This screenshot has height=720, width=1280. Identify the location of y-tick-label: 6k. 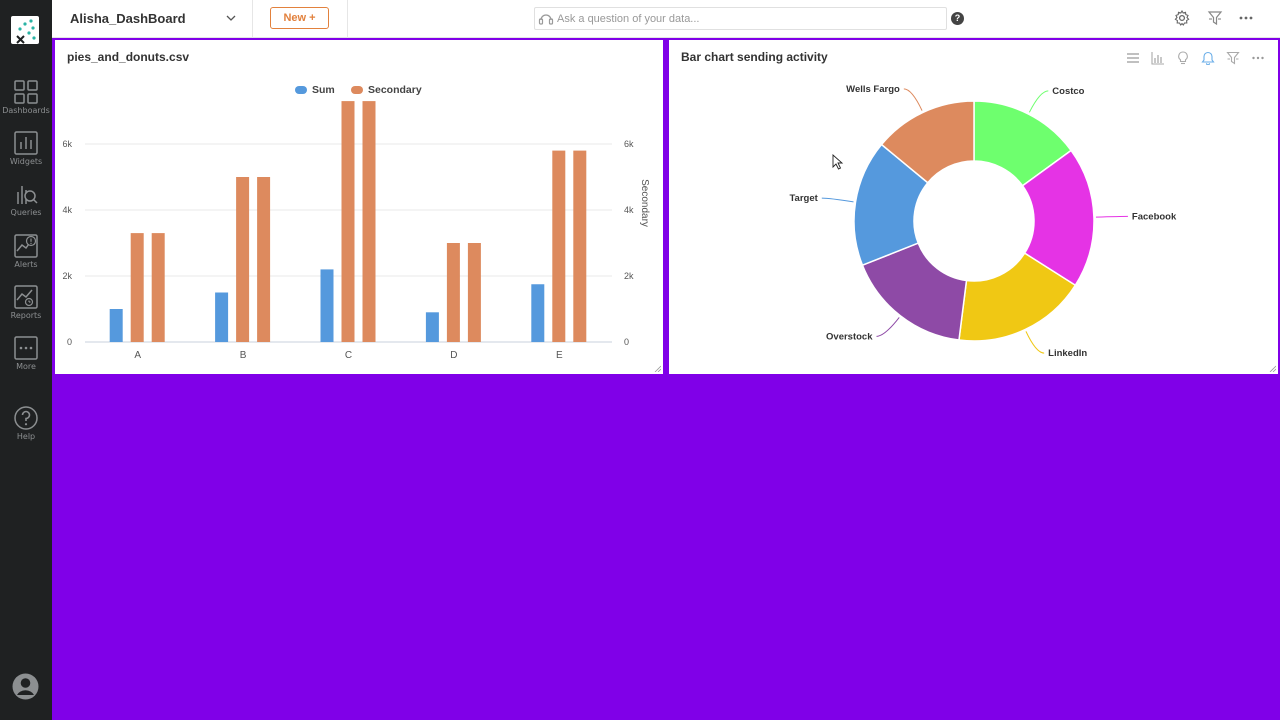
(67, 144).